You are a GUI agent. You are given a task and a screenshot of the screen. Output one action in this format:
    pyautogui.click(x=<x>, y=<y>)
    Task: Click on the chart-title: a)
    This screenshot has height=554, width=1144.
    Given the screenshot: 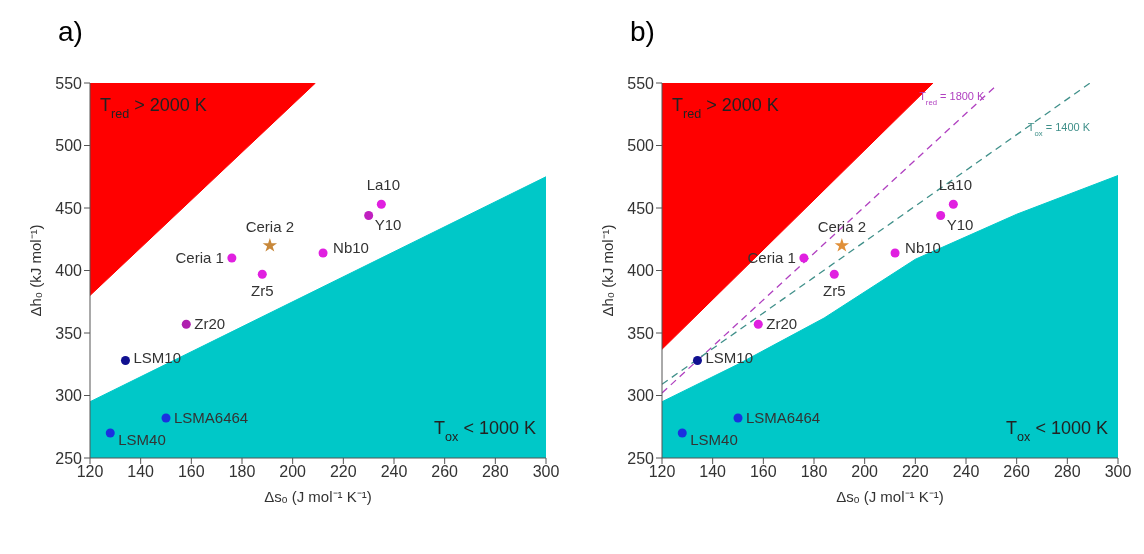 What is the action you would take?
    pyautogui.click(x=70, y=32)
    